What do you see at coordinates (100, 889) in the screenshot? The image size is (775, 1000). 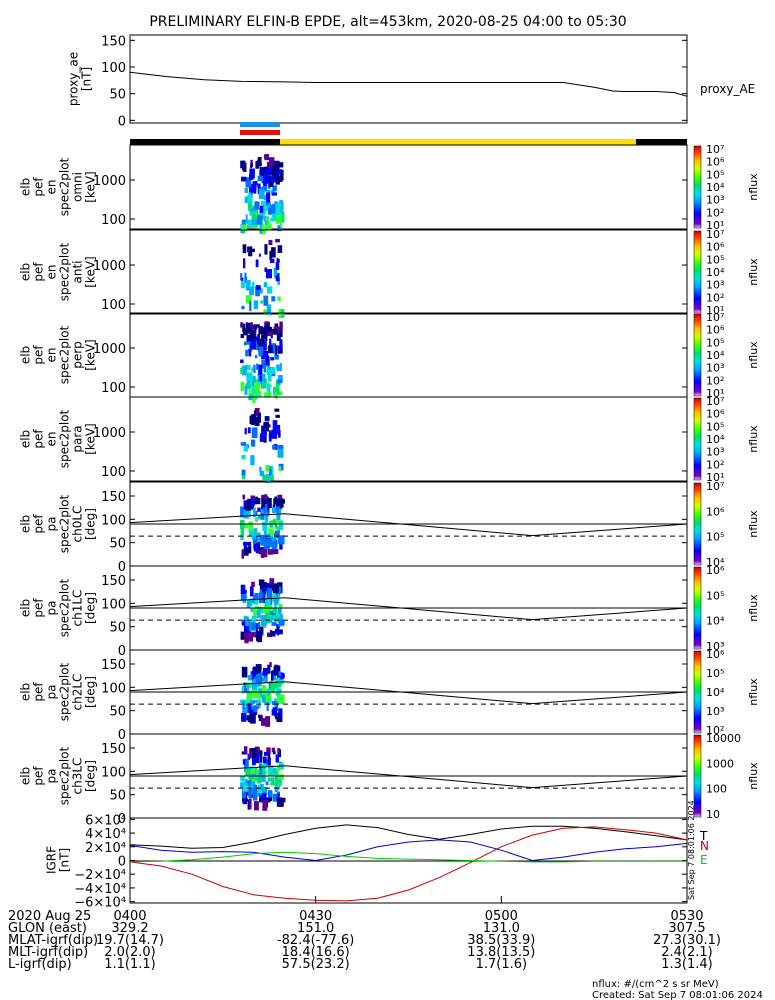 I see `igrf-ytick-label: −4×10⁴` at bounding box center [100, 889].